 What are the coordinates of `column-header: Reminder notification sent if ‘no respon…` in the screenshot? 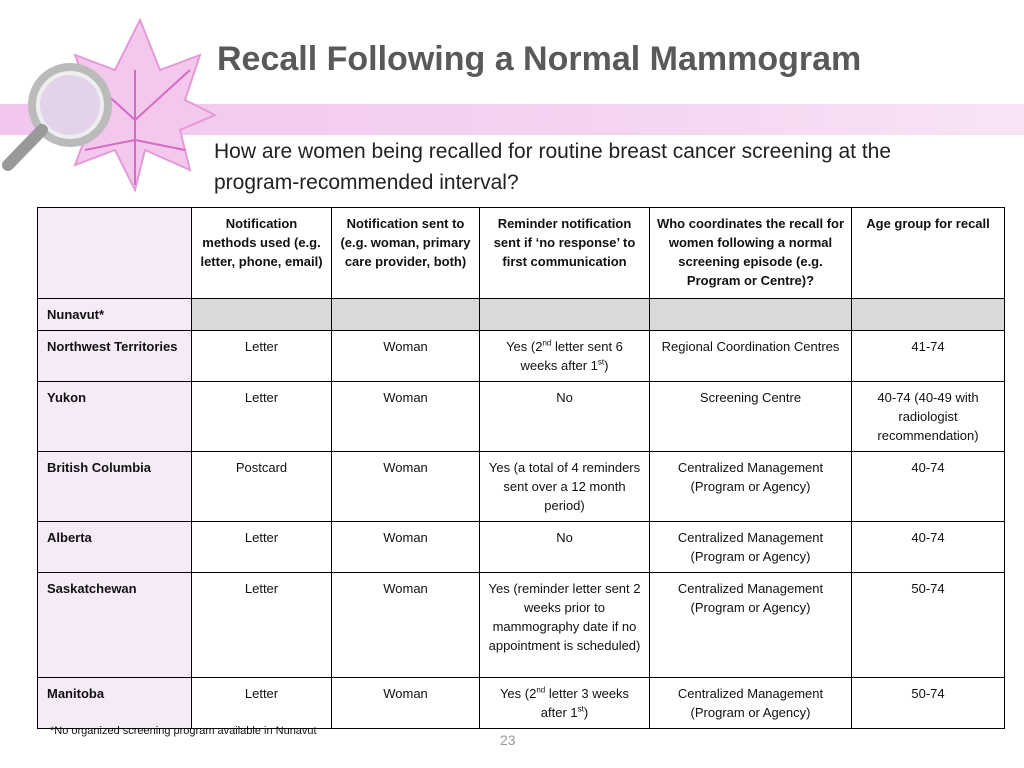 It's located at (564, 253).